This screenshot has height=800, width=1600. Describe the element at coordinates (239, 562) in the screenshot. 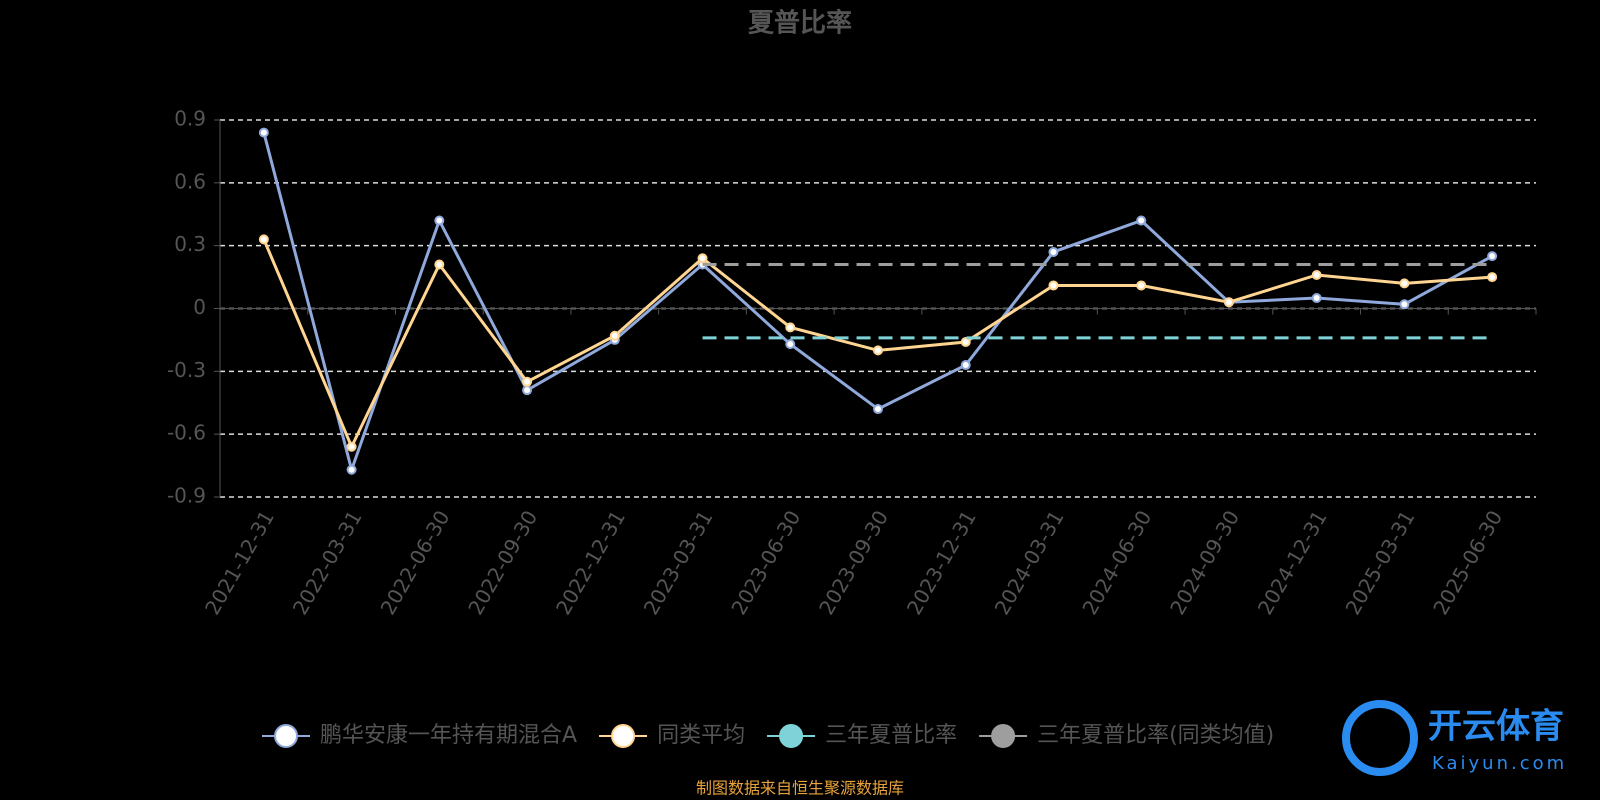

I see `x-tick-label: 2021-12-31` at that location.